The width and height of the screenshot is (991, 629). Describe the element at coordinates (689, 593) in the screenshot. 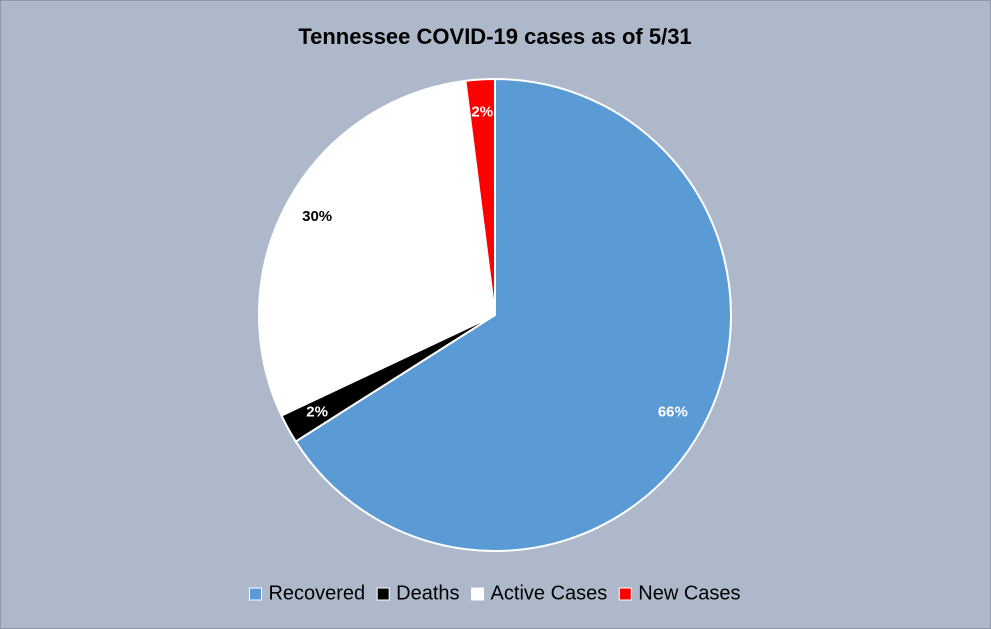

I see `legend-label: New Cases` at that location.